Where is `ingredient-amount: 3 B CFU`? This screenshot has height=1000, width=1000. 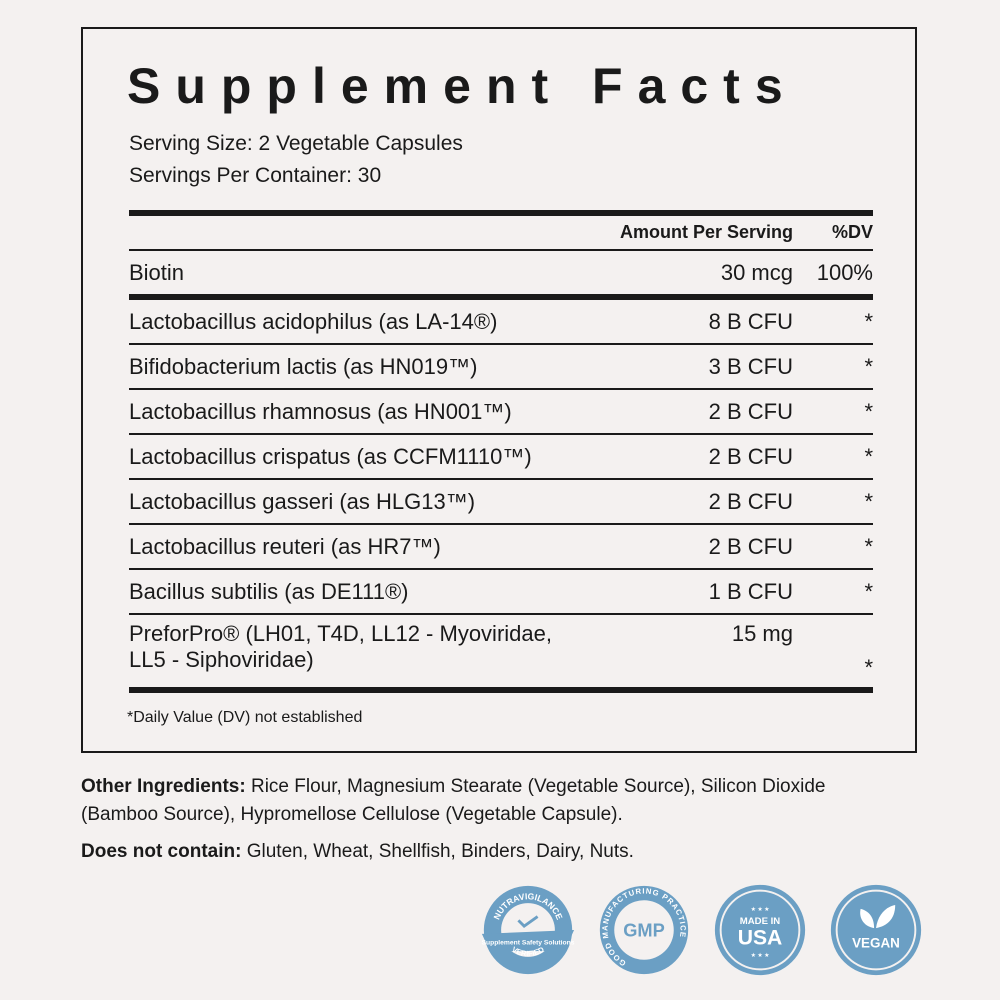 ingredient-amount: 3 B CFU is located at coordinates (750, 366).